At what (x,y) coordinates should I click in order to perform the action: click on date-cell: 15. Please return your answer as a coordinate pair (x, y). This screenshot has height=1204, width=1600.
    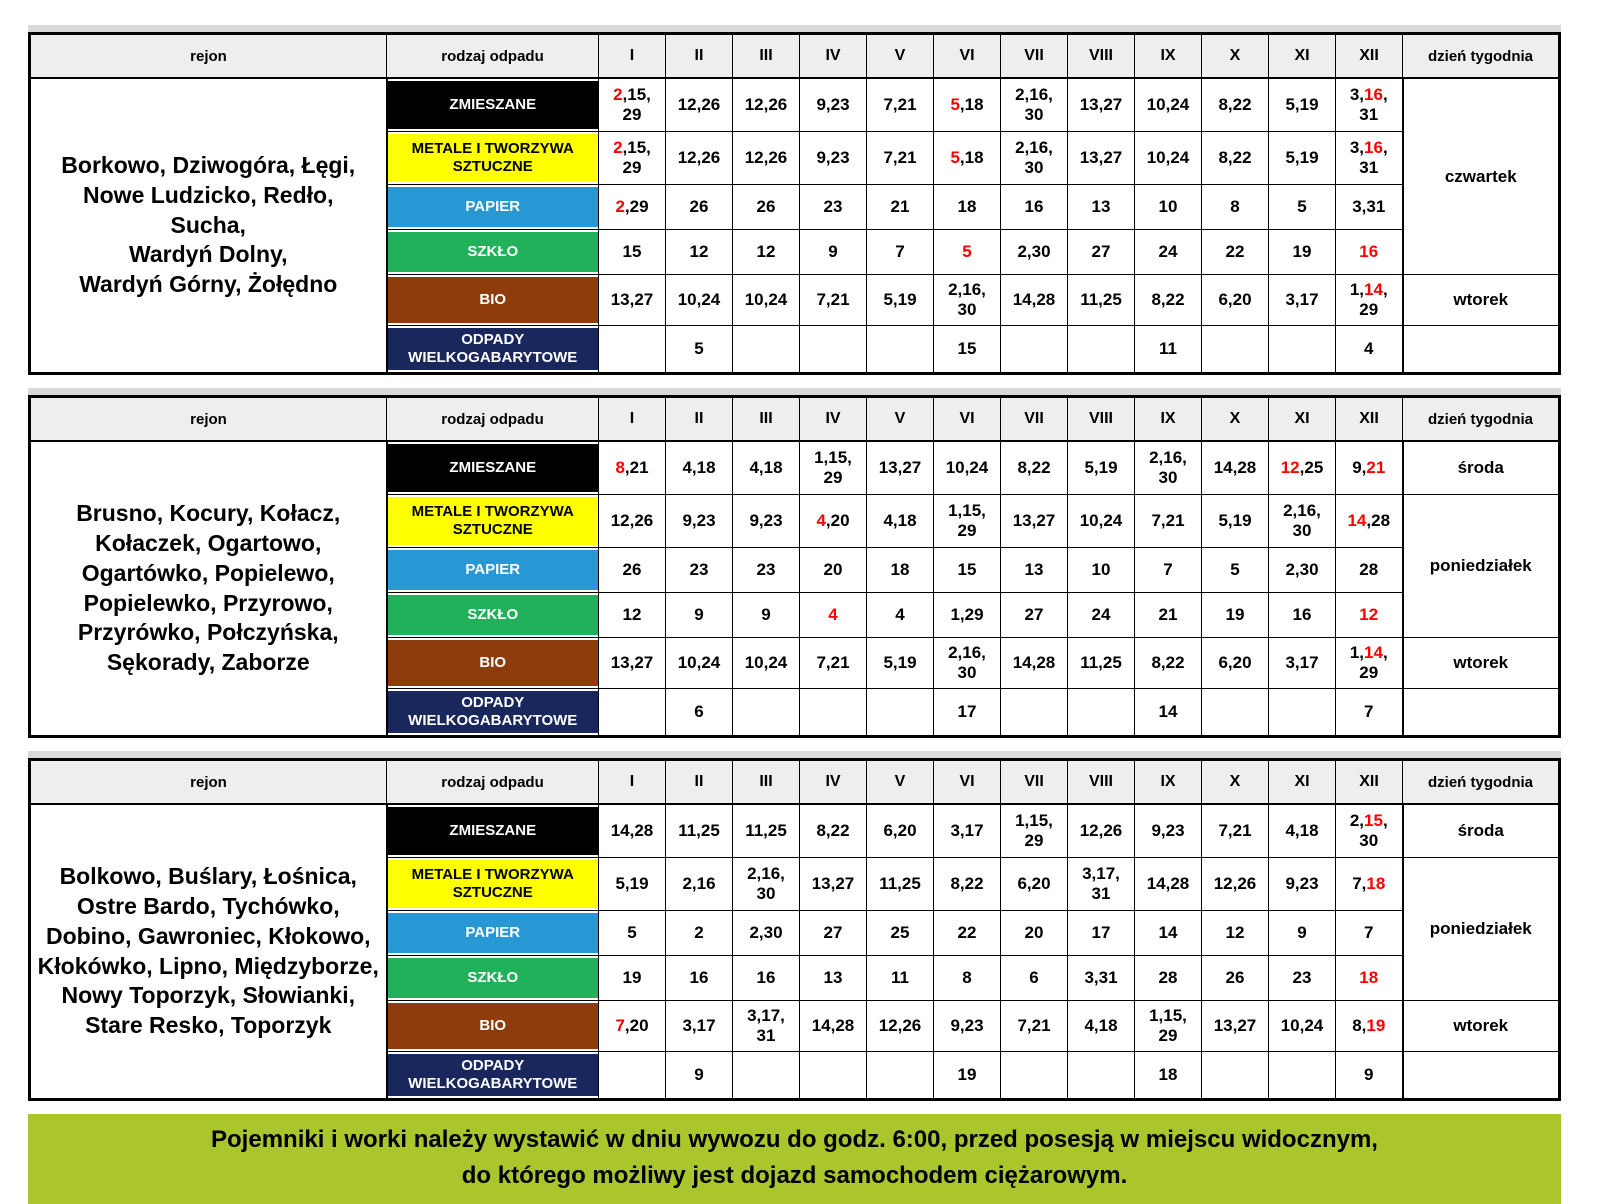
    Looking at the image, I should click on (967, 349).